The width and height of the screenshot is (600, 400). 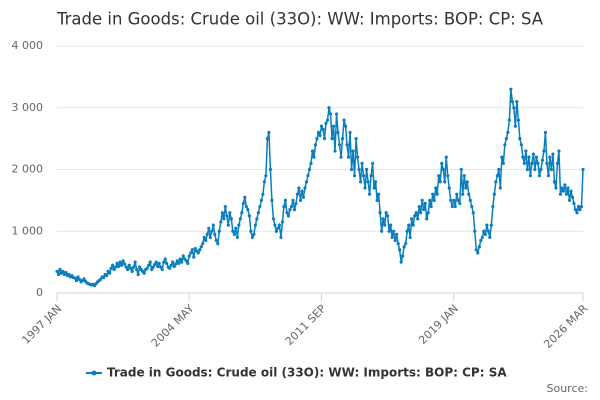 What do you see at coordinates (28, 230) in the screenshot?
I see `y-tick-label: 1 000` at bounding box center [28, 230].